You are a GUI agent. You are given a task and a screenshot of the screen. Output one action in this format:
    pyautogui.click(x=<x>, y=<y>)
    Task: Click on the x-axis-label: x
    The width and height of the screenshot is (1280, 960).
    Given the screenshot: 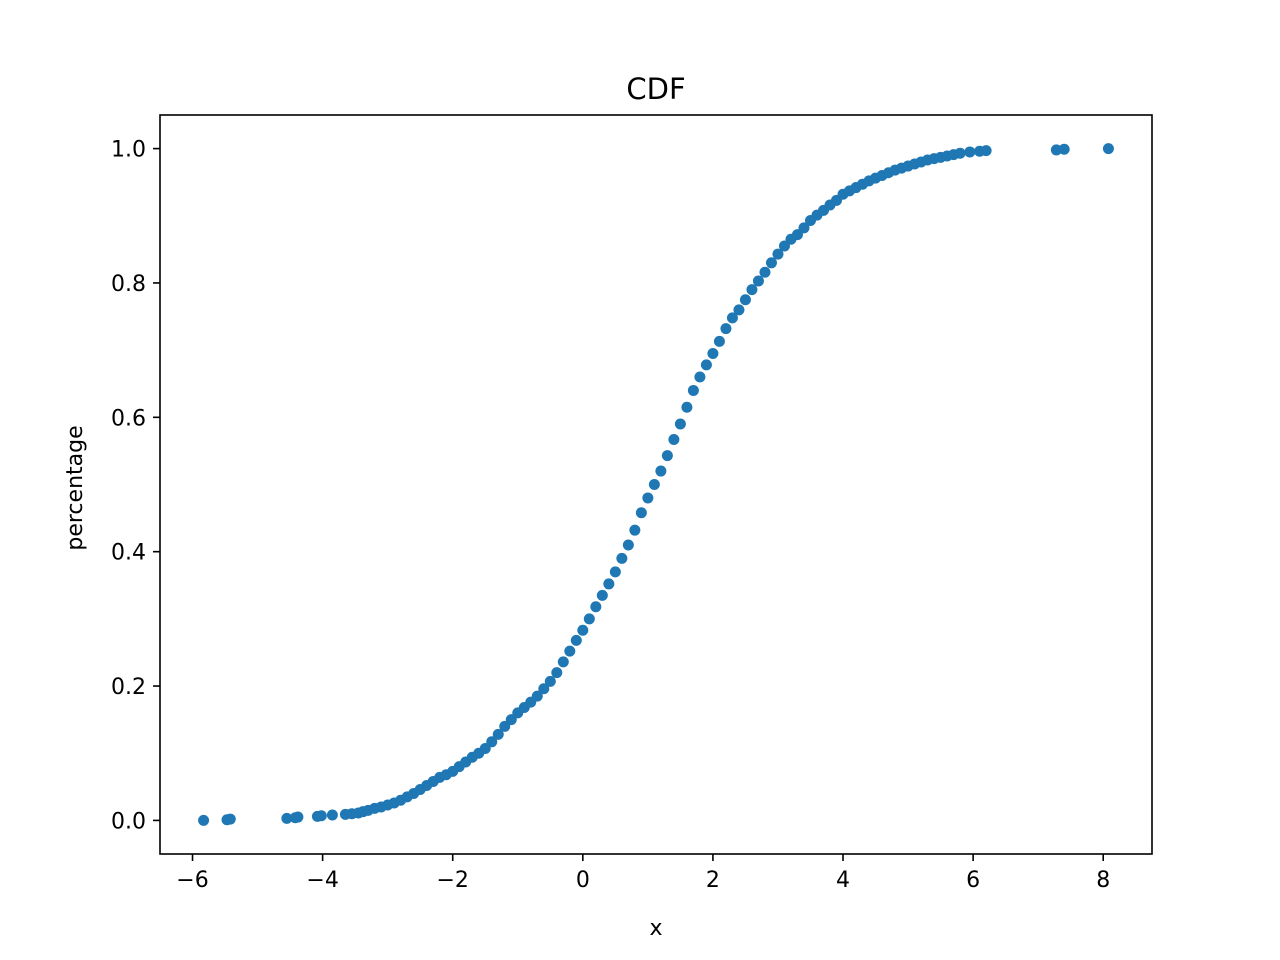 What is the action you would take?
    pyautogui.click(x=655, y=928)
    